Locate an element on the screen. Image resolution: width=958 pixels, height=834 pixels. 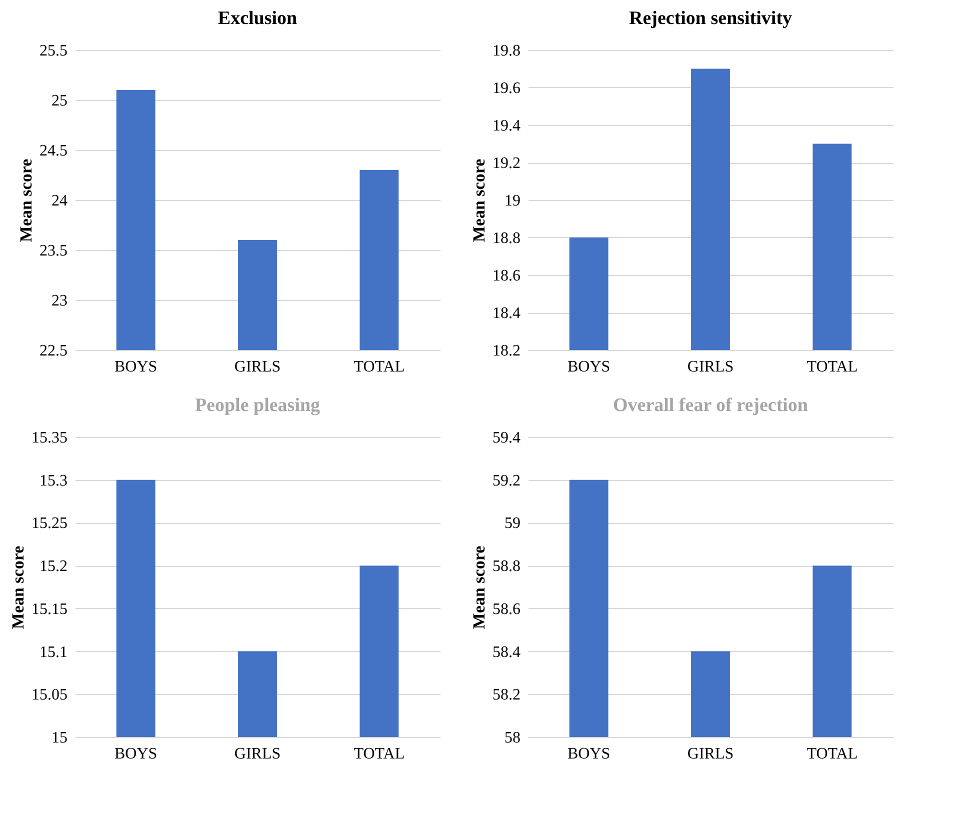
y-tick-label: 24.5 is located at coordinates (54, 151).